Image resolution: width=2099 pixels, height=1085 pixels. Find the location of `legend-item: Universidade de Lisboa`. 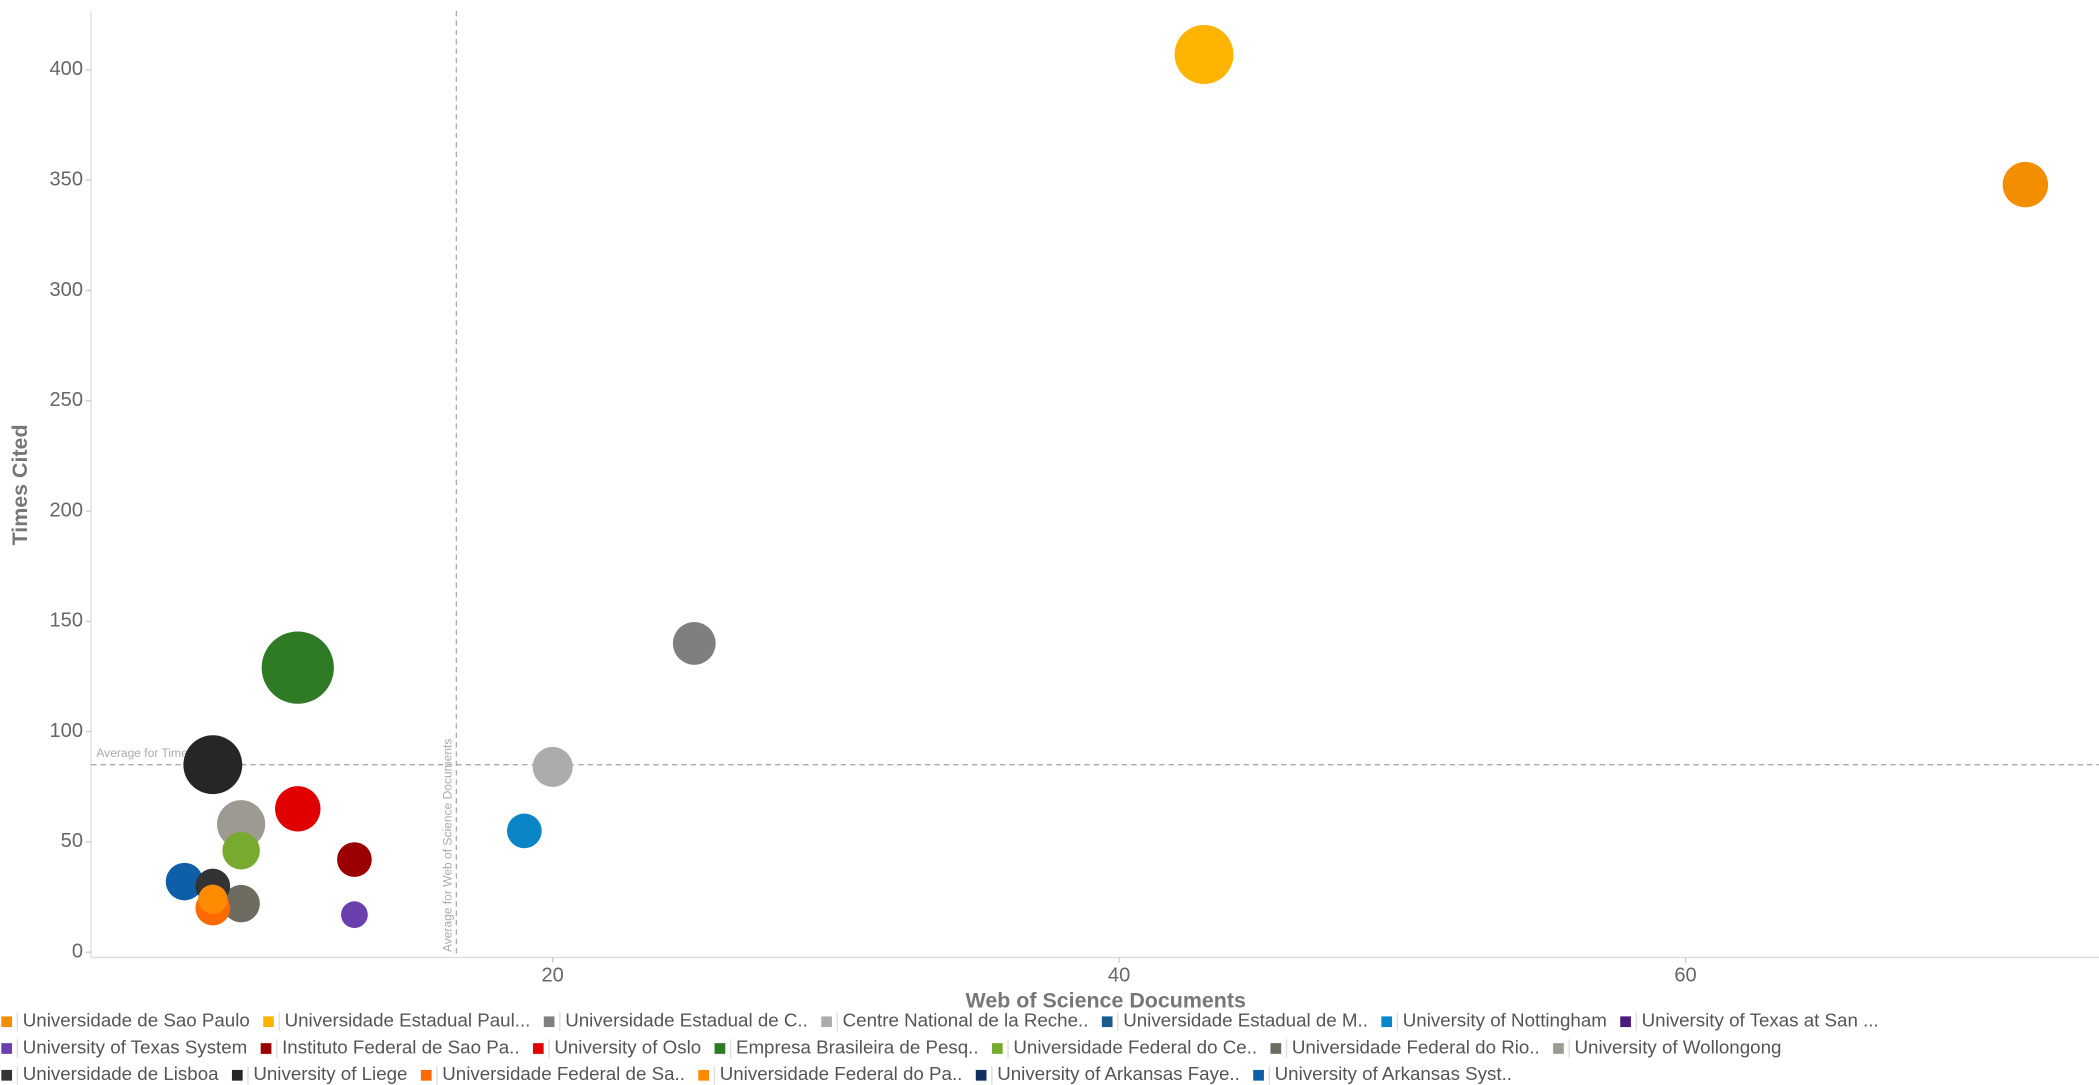

legend-item: Universidade de Lisboa is located at coordinates (110, 1074).